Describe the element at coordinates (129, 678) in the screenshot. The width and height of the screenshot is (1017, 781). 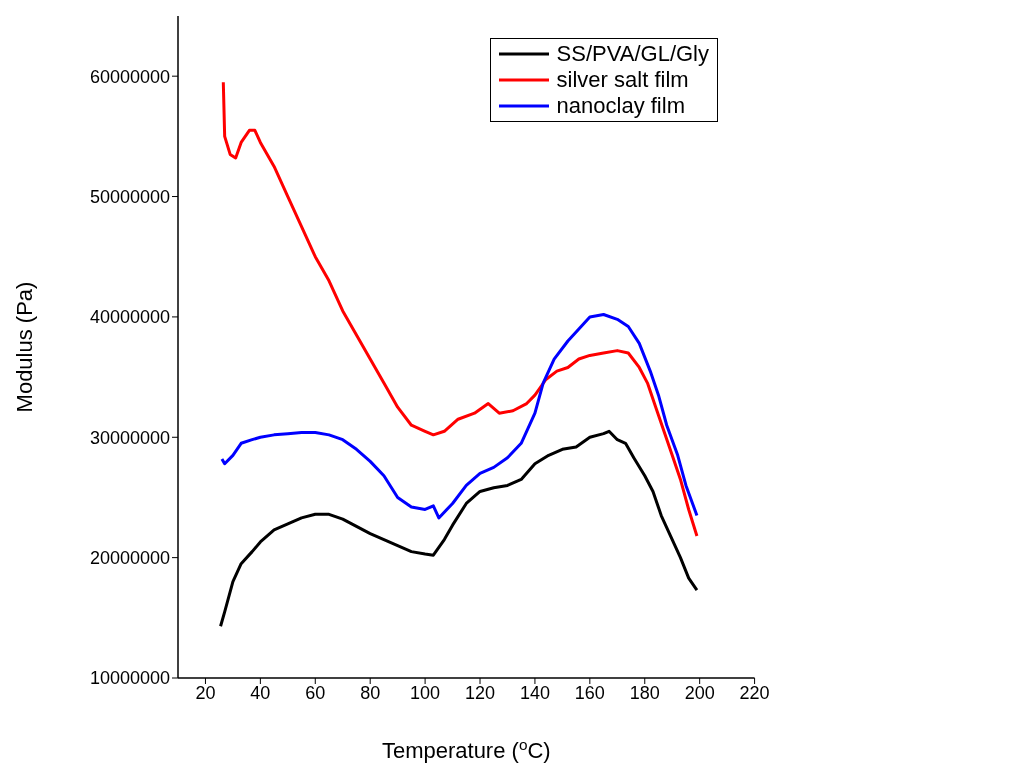
I see `y-tick-label: 10000000` at that location.